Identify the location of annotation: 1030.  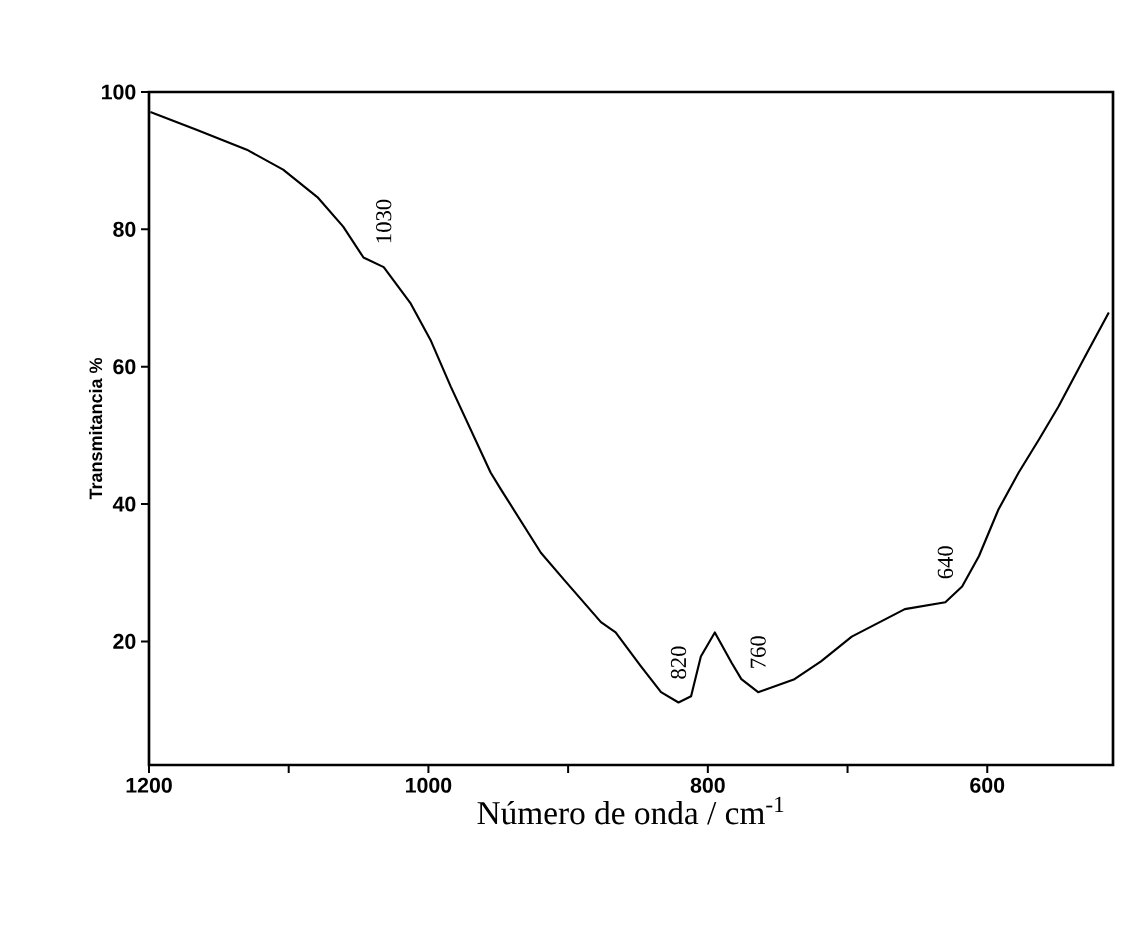
(384, 221).